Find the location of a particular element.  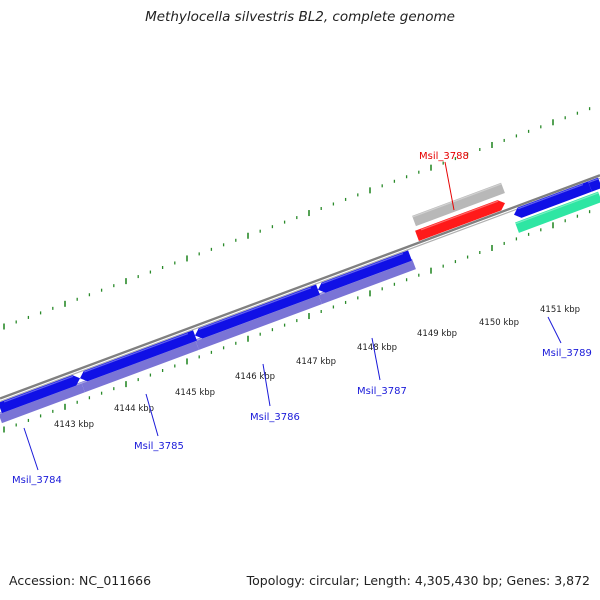

gene-label: Msil_3789 is located at coordinates (567, 353).